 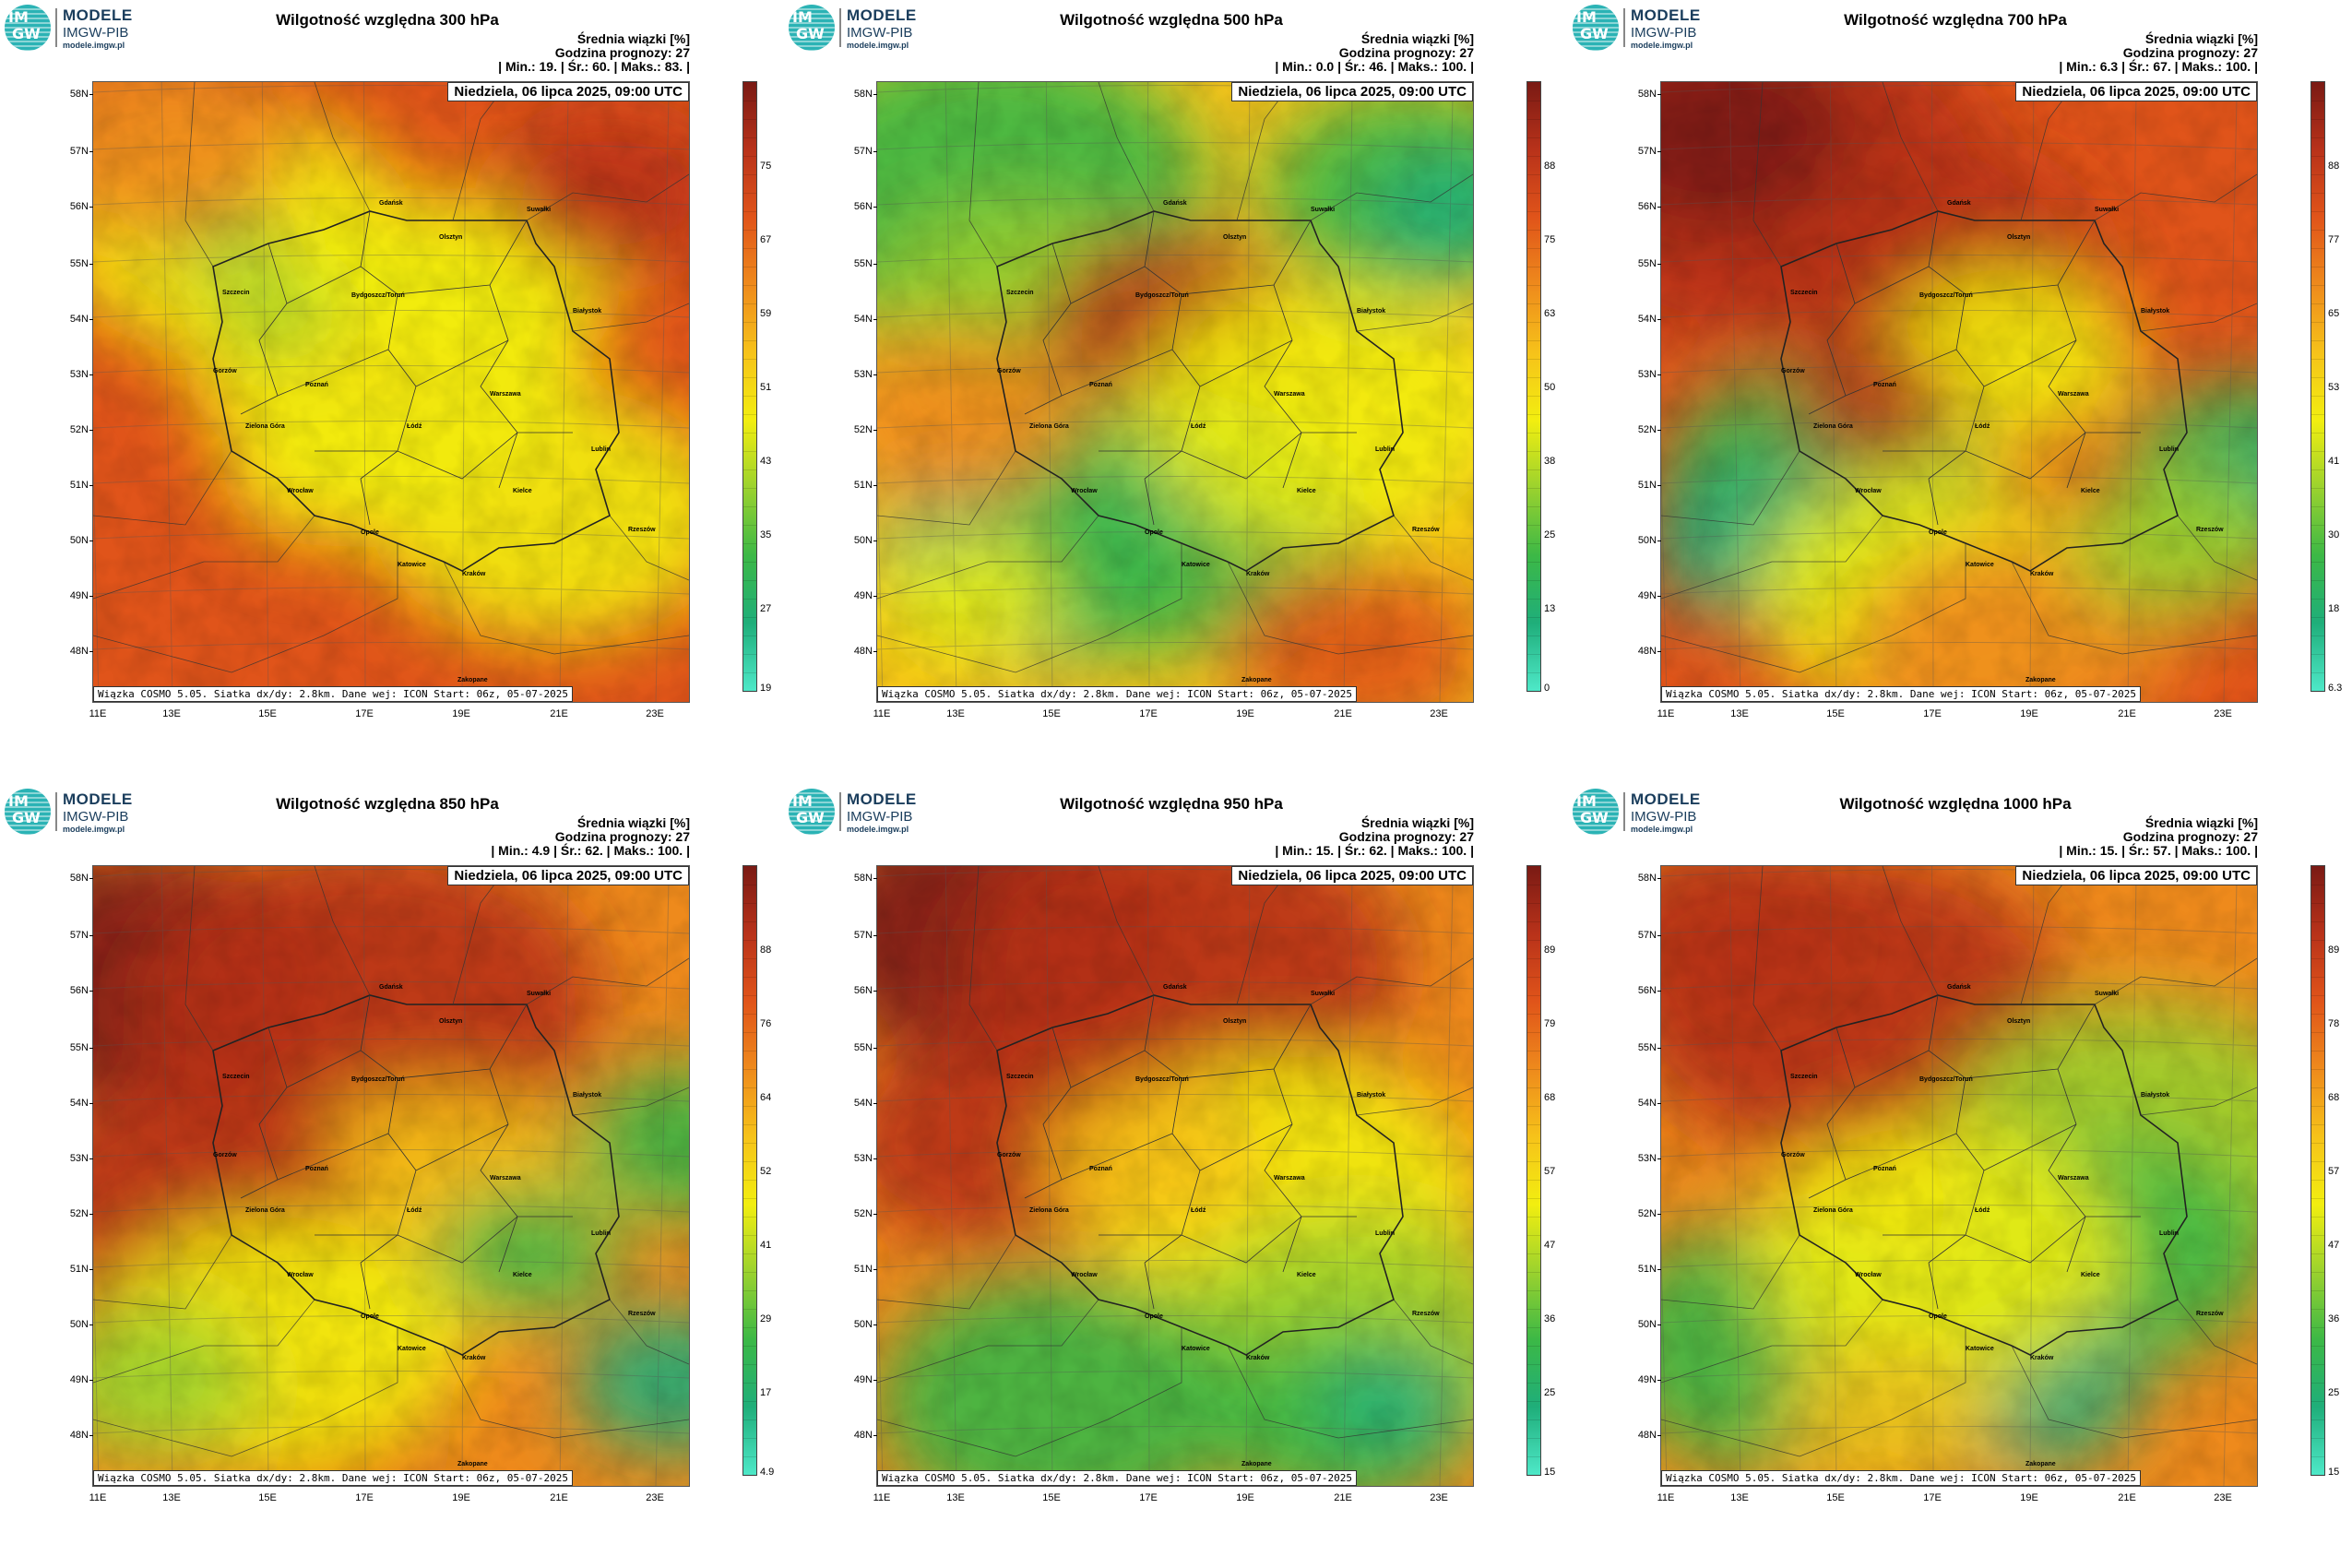 What do you see at coordinates (1550, 1392) in the screenshot?
I see `colorbar-tick-label: 25` at bounding box center [1550, 1392].